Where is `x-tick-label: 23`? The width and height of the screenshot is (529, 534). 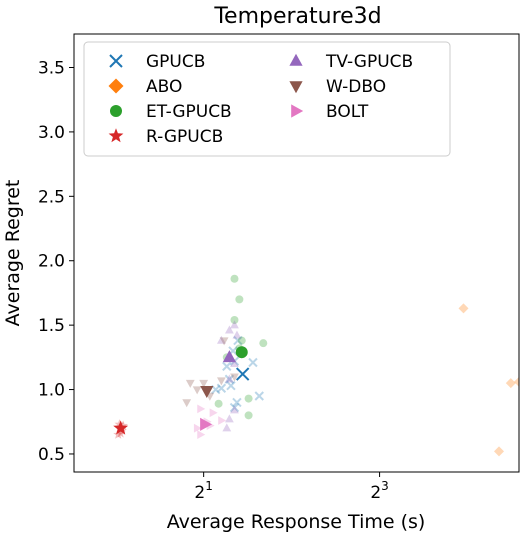
x-tick-label: 23 is located at coordinates (379, 491).